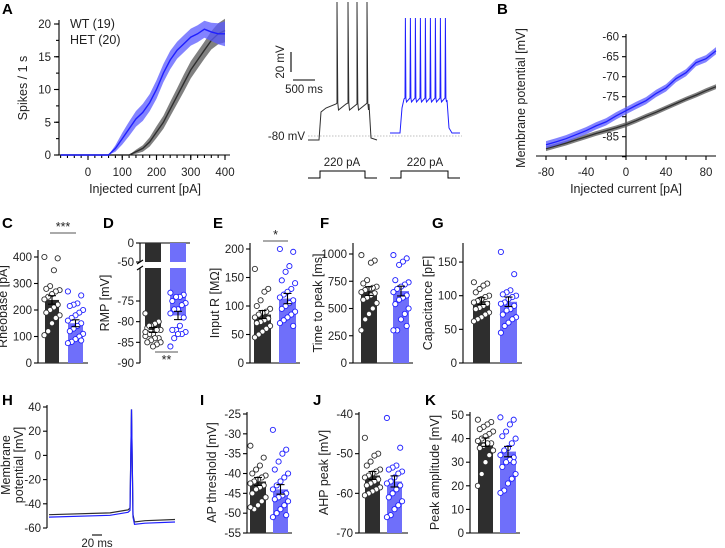 This screenshot has width=725, height=548. What do you see at coordinates (241, 364) in the screenshot?
I see `e-y-tick-label: 0` at bounding box center [241, 364].